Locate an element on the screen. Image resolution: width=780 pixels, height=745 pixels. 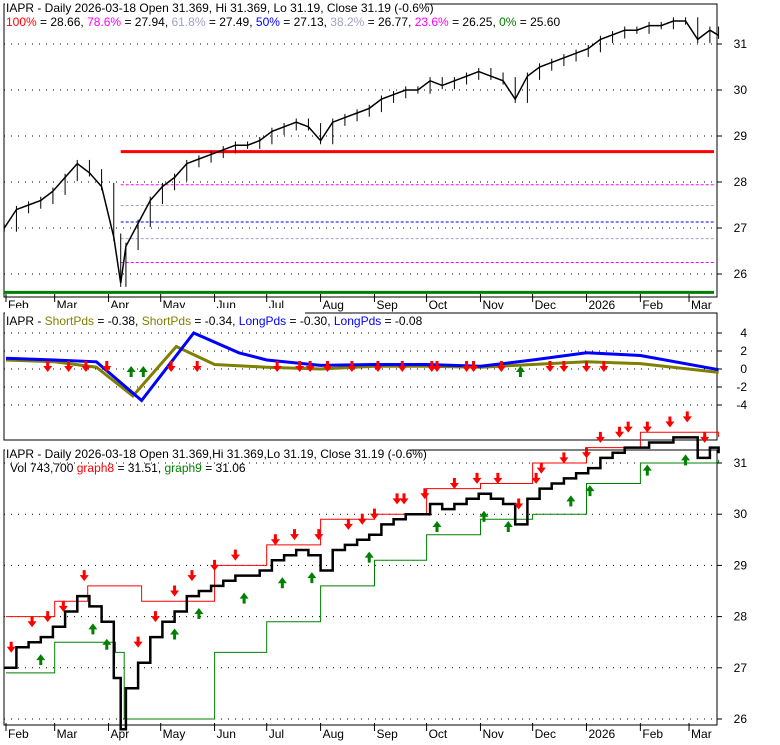
graph9-label: graph9 is located at coordinates (183, 468).